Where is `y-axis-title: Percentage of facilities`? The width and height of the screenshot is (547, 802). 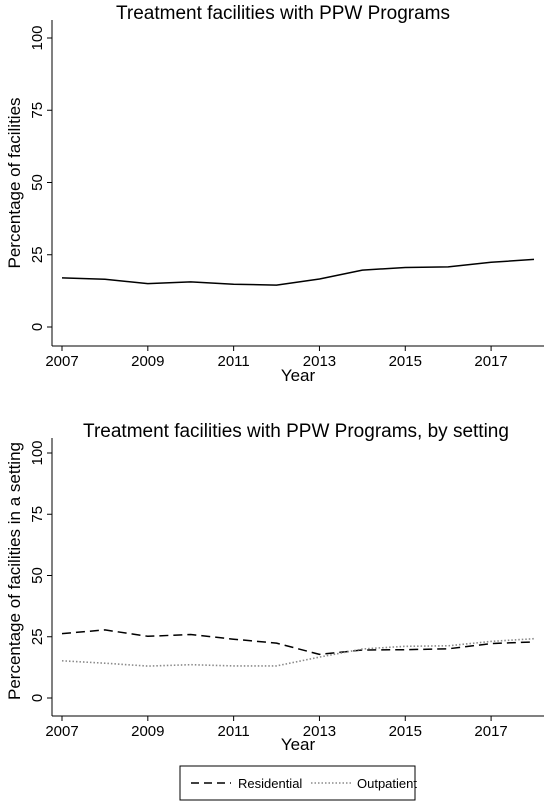 y-axis-title: Percentage of facilities is located at coordinates (14, 182).